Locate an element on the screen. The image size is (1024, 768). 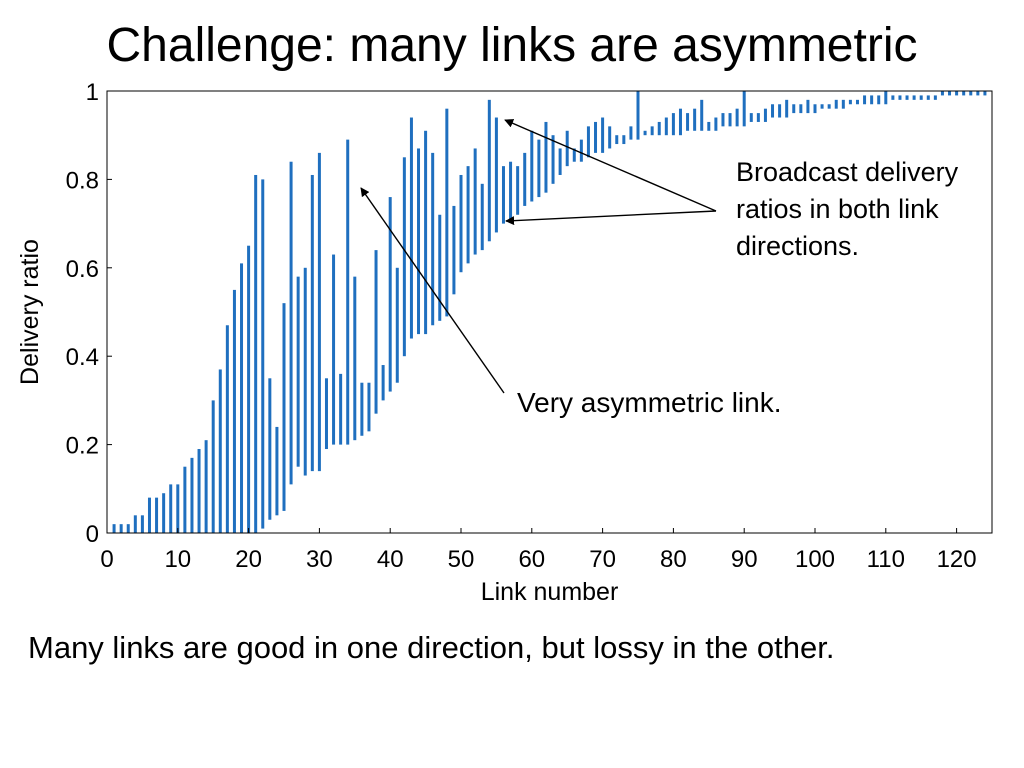
broadcast-arrow-lower is located at coordinates (611, 218).